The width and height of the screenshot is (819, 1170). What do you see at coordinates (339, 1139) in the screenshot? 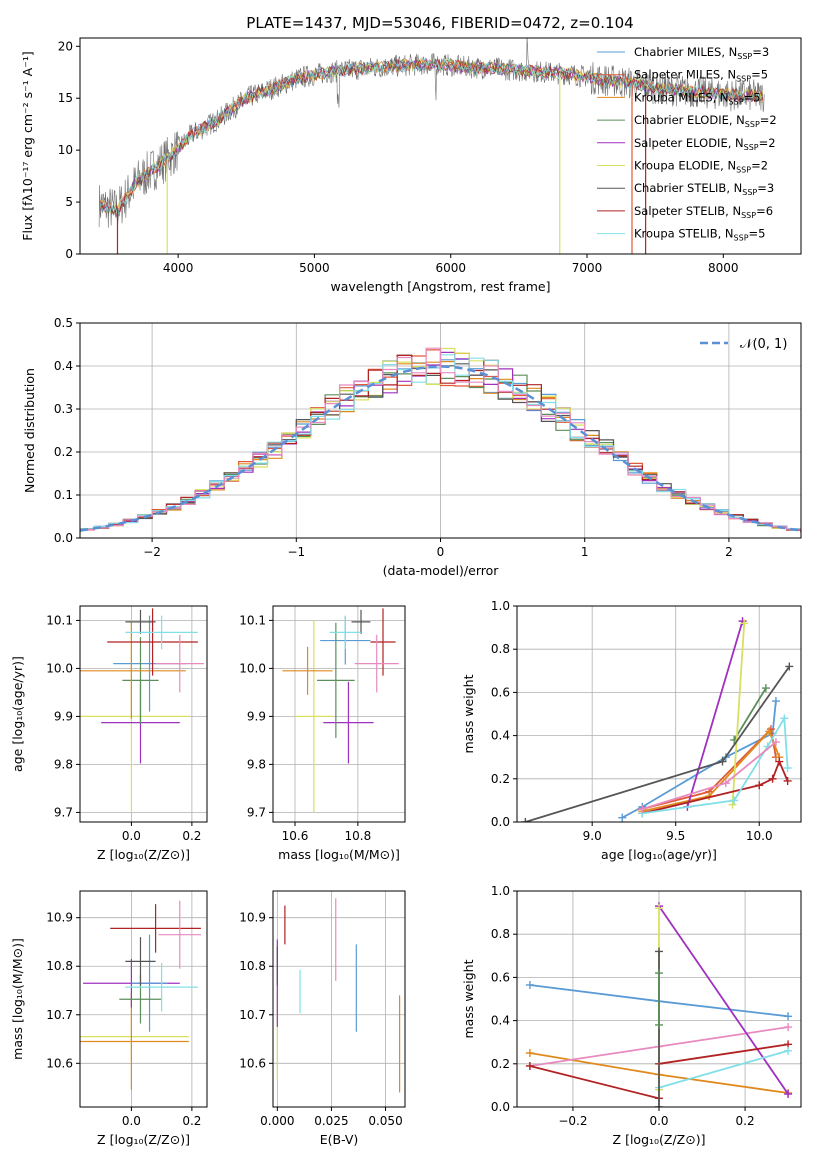
I see `x-axis-label: E(B-V)` at bounding box center [339, 1139].